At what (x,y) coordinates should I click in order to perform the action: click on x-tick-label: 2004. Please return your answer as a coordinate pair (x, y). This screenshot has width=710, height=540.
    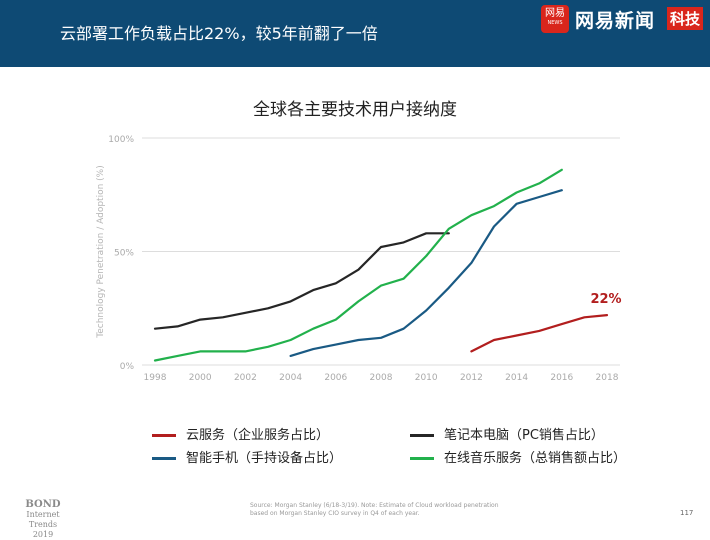
    Looking at the image, I should click on (290, 378).